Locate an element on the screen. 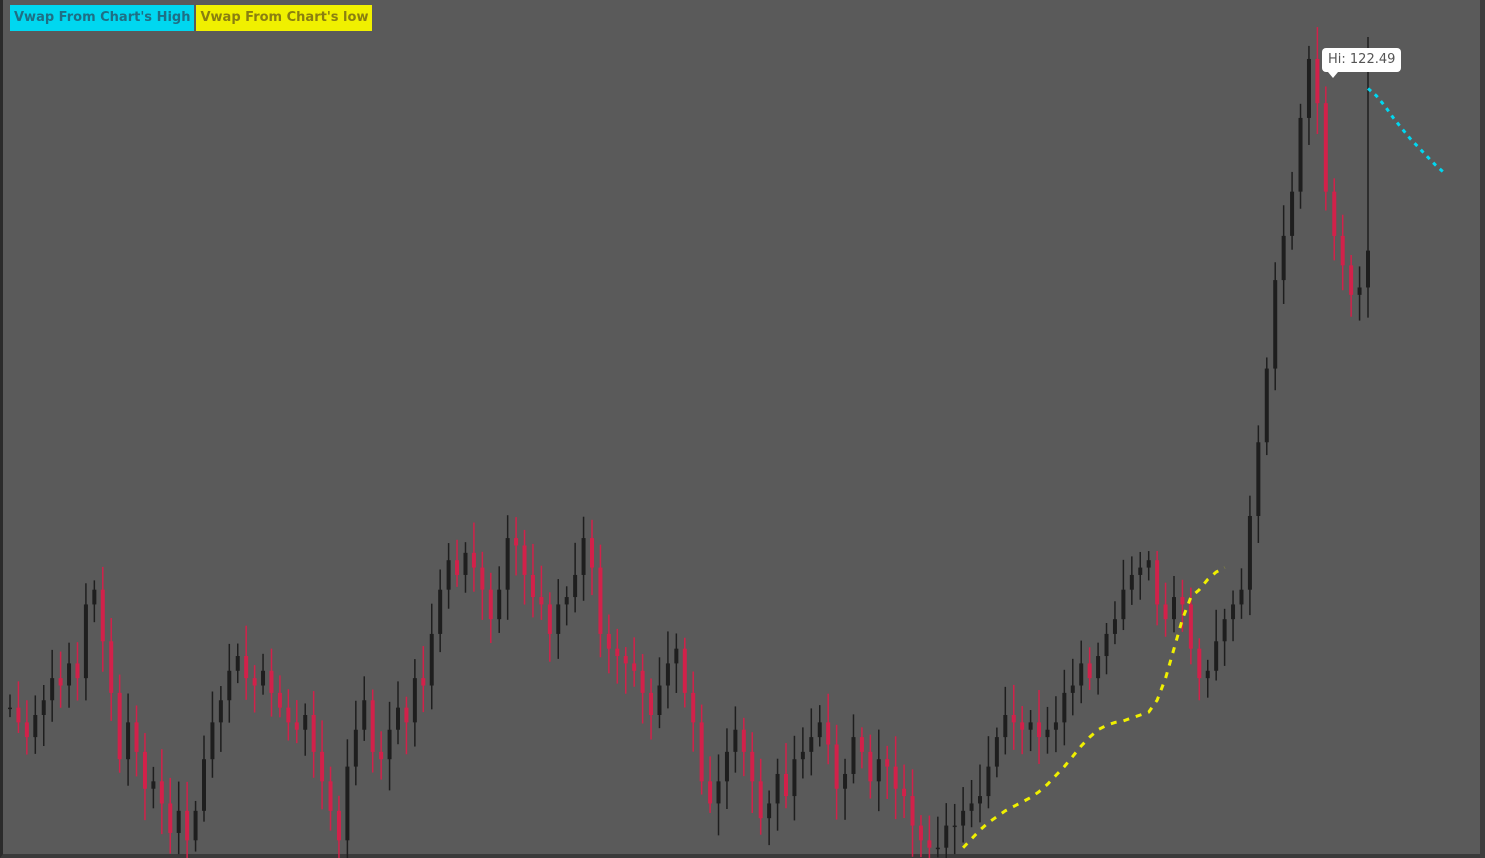 This screenshot has height=858, width=1485. high-price-bubble: Hi: 122.49 is located at coordinates (1362, 63).